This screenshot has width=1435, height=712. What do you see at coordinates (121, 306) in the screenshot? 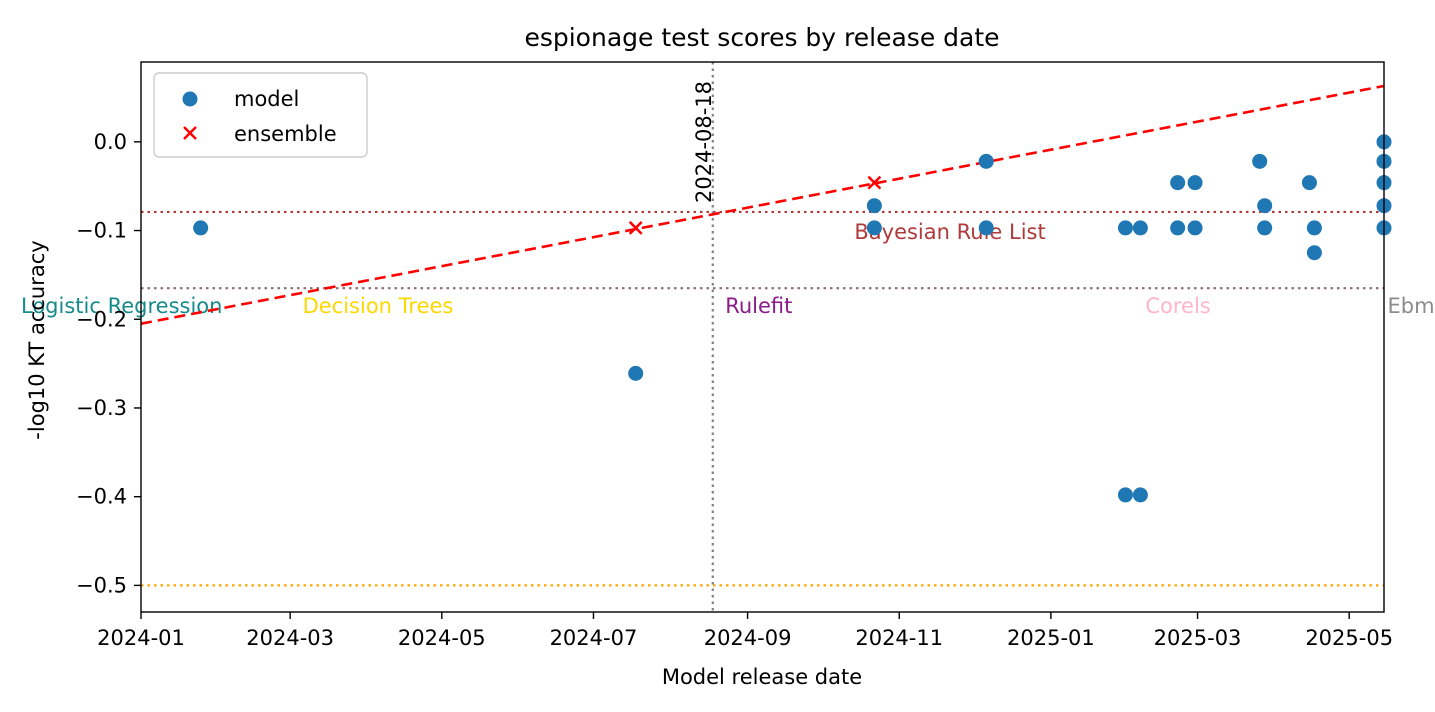
I see `annotation-label: Logistic Regression` at bounding box center [121, 306].